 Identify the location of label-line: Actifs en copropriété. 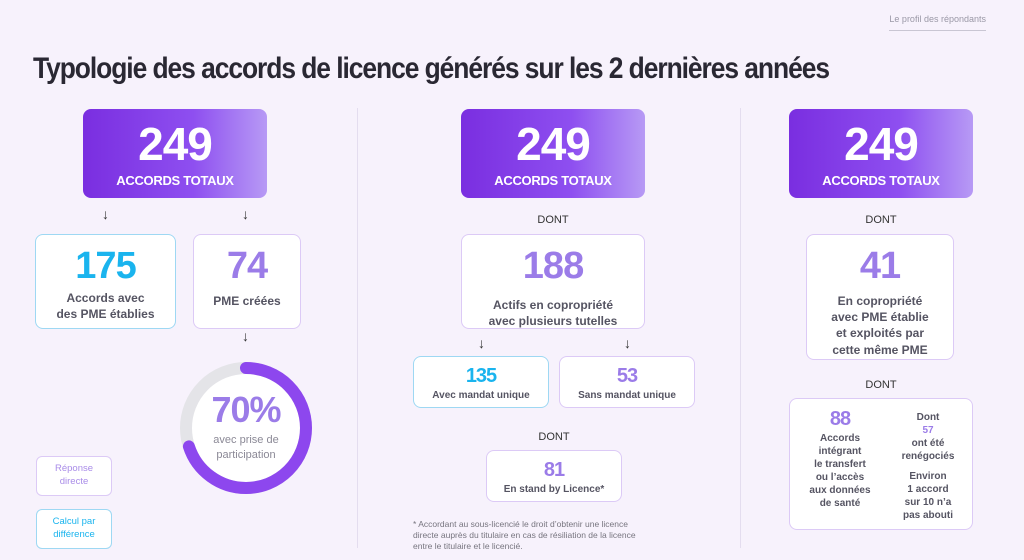
(553, 305).